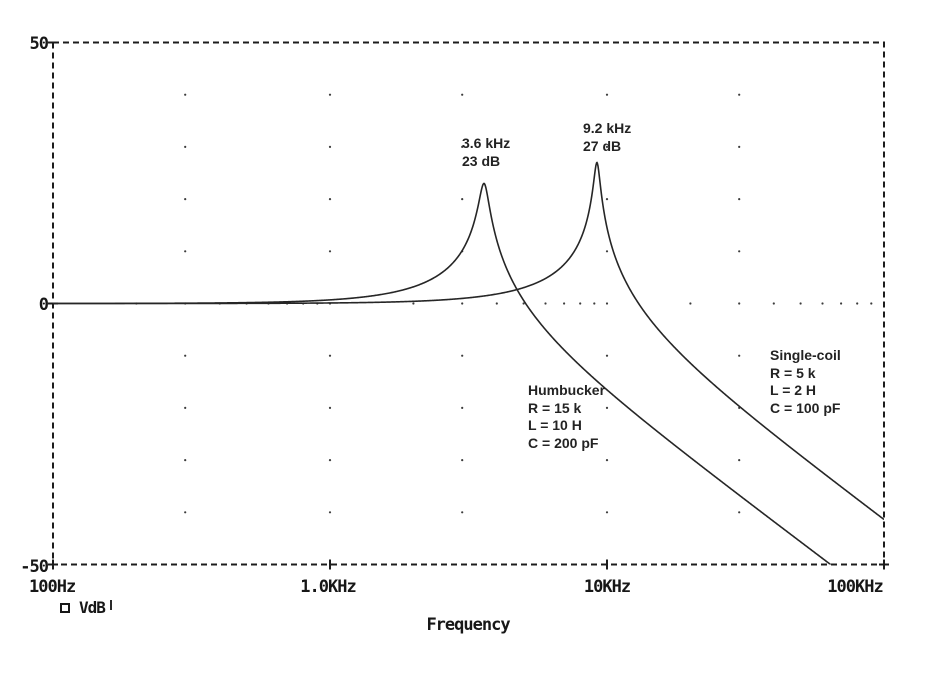  I want to click on x-tick-label-100khz: 100KHz, so click(855, 587).